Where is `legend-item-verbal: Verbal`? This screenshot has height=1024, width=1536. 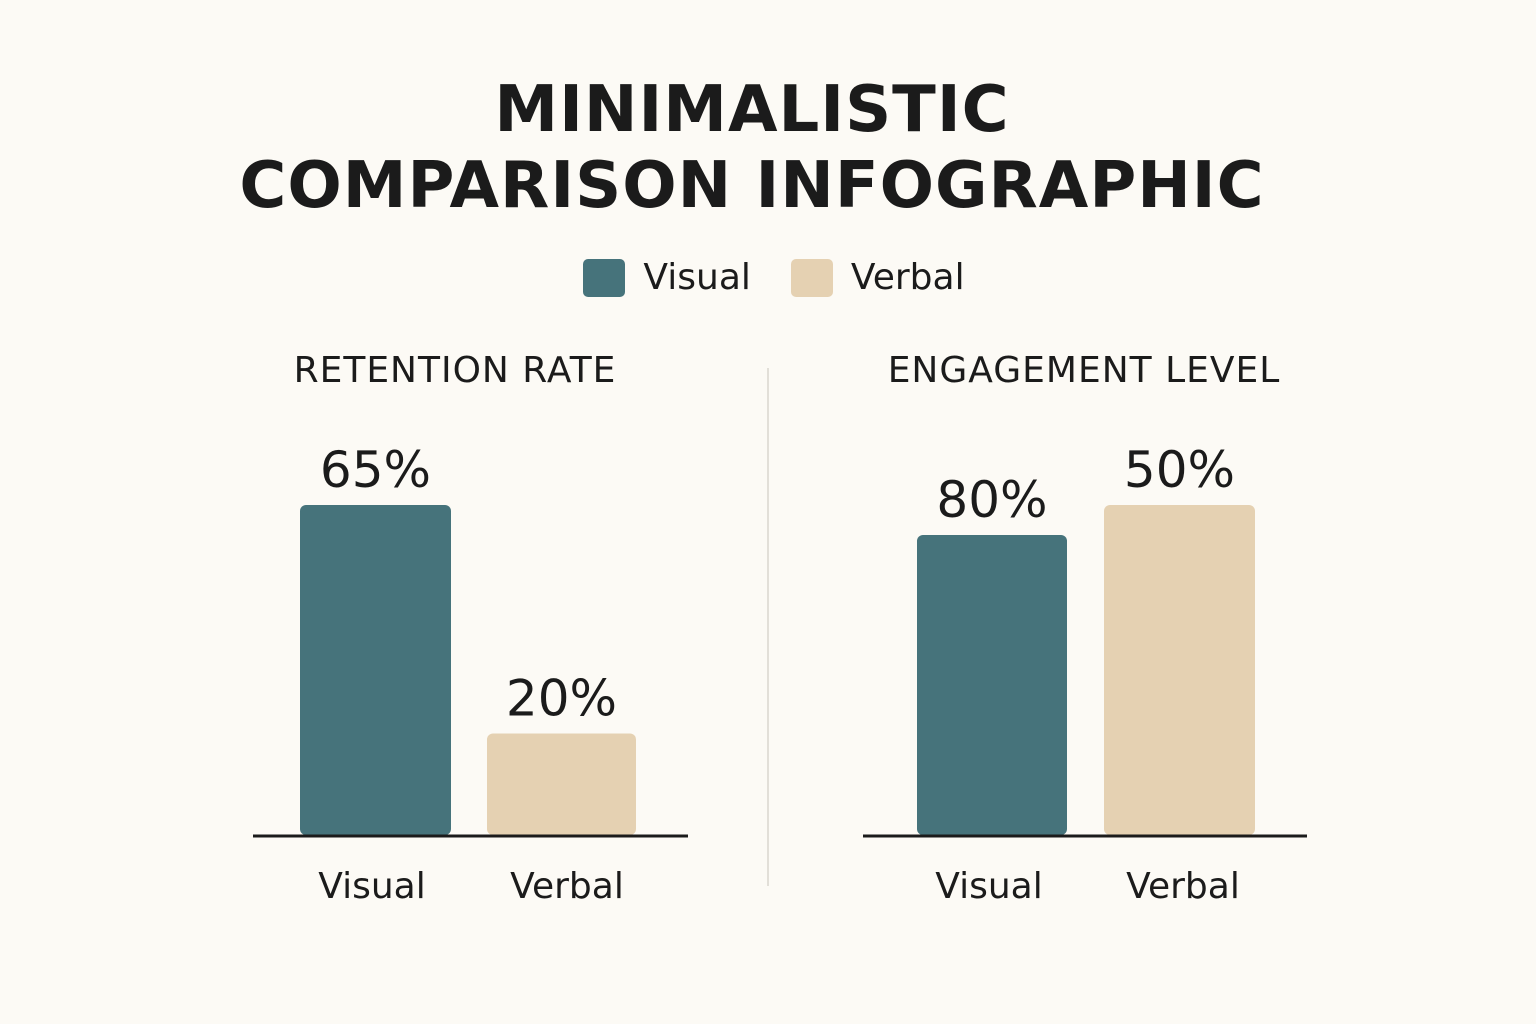
legend-item-verbal: Verbal is located at coordinates (877, 277).